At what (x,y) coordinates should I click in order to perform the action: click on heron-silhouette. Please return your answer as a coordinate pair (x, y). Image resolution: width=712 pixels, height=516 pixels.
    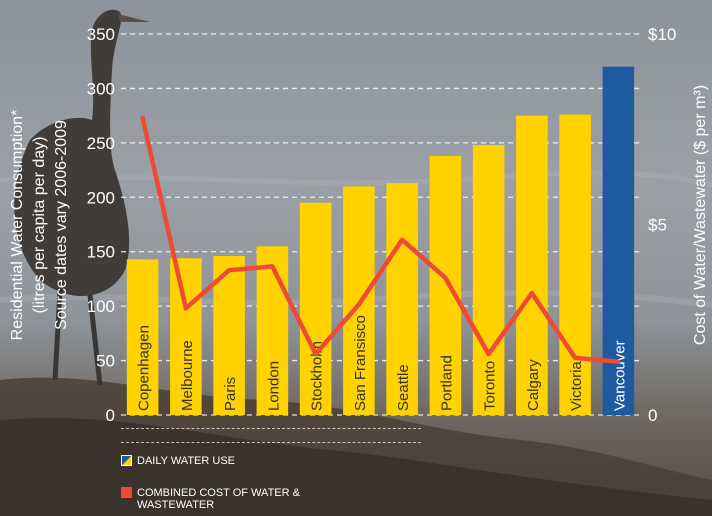
    Looking at the image, I should click on (82, 197).